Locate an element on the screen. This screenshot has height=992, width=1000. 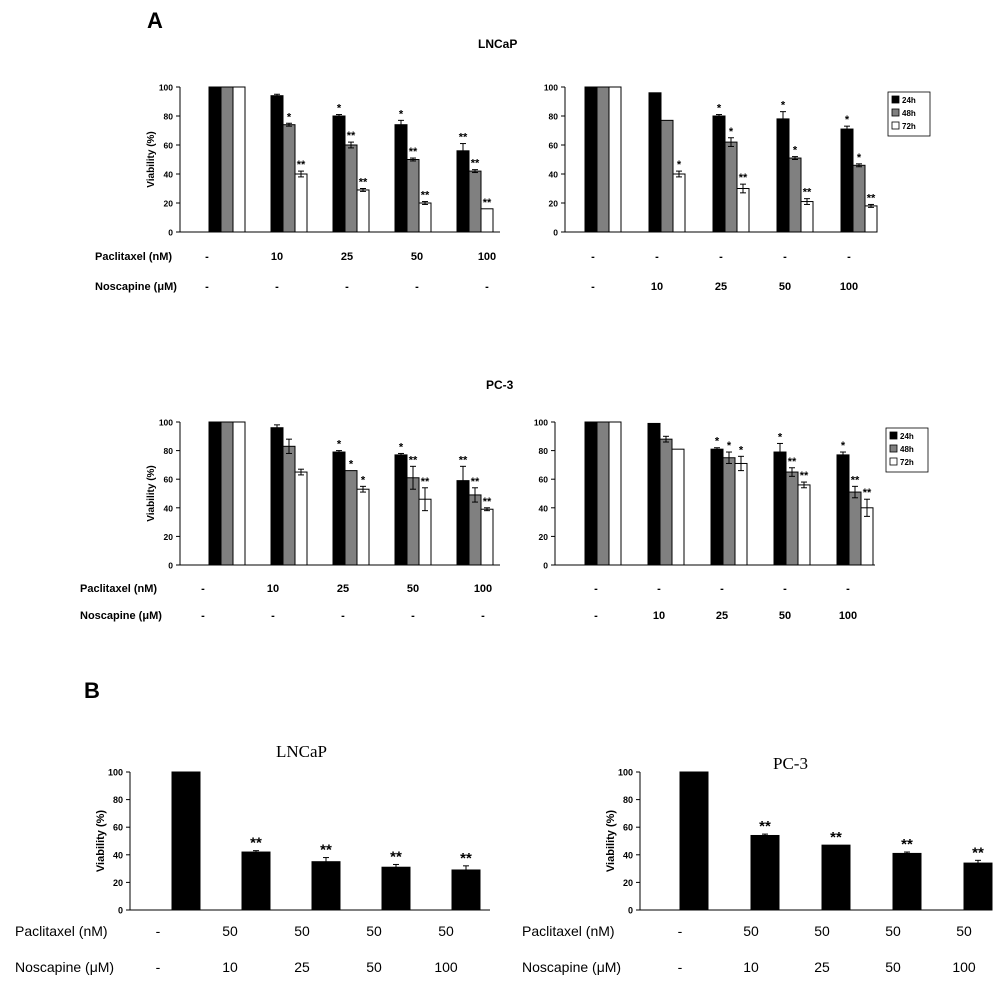
treatment-value: 100 is located at coordinates (964, 967).